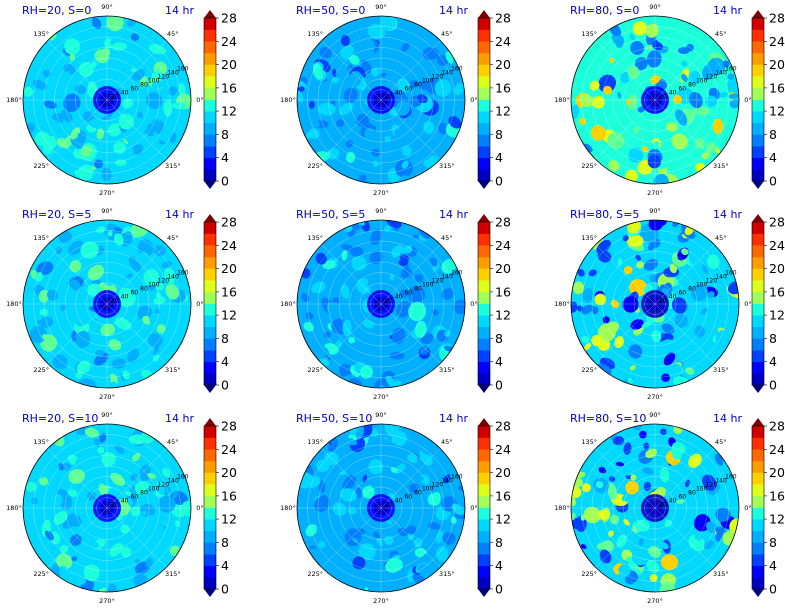 This screenshot has width=785, height=612. Describe the element at coordinates (418, 85) in the screenshot. I see `radial-tick-label: 80` at that location.